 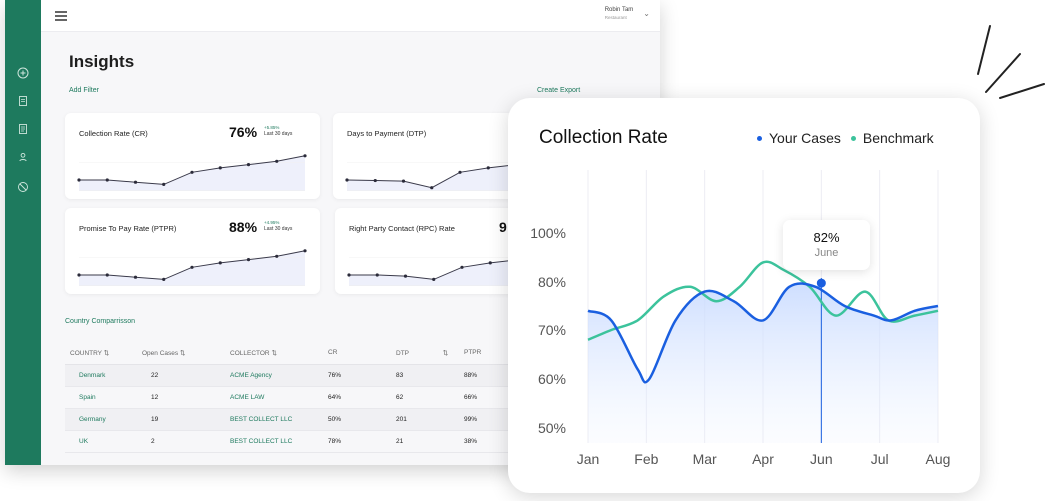 I want to click on create-export-link: Create Export, so click(x=559, y=90).